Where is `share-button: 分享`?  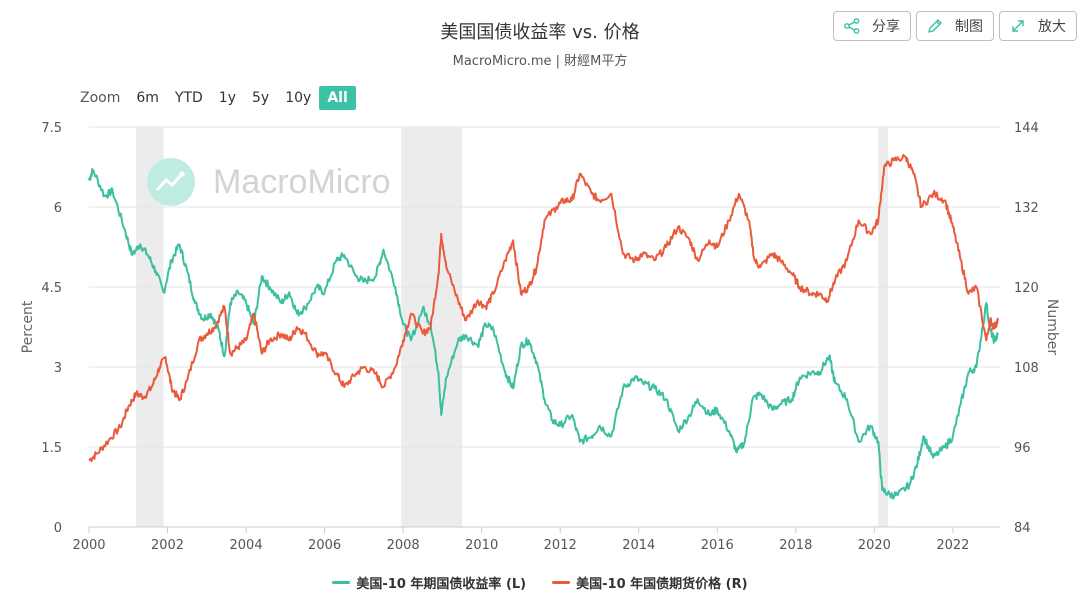
share-button: 分享 is located at coordinates (872, 26).